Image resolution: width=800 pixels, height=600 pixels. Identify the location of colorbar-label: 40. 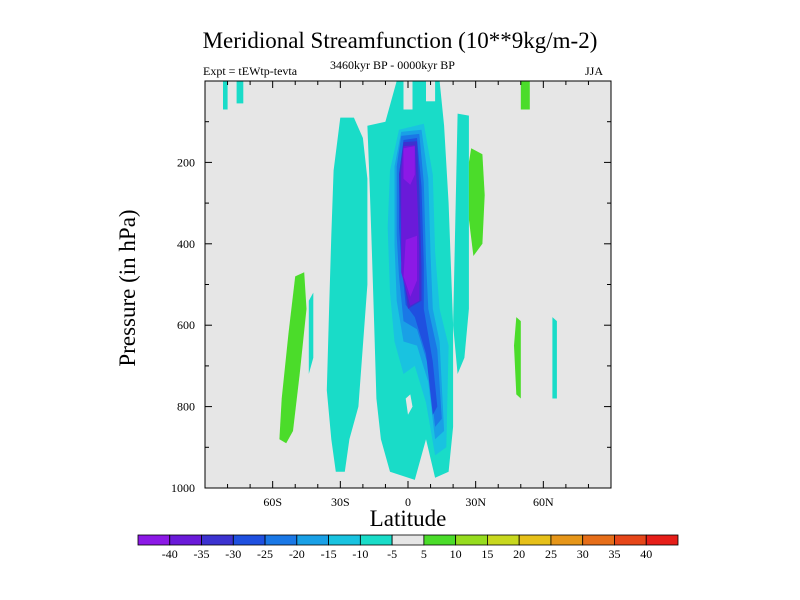
(646, 554).